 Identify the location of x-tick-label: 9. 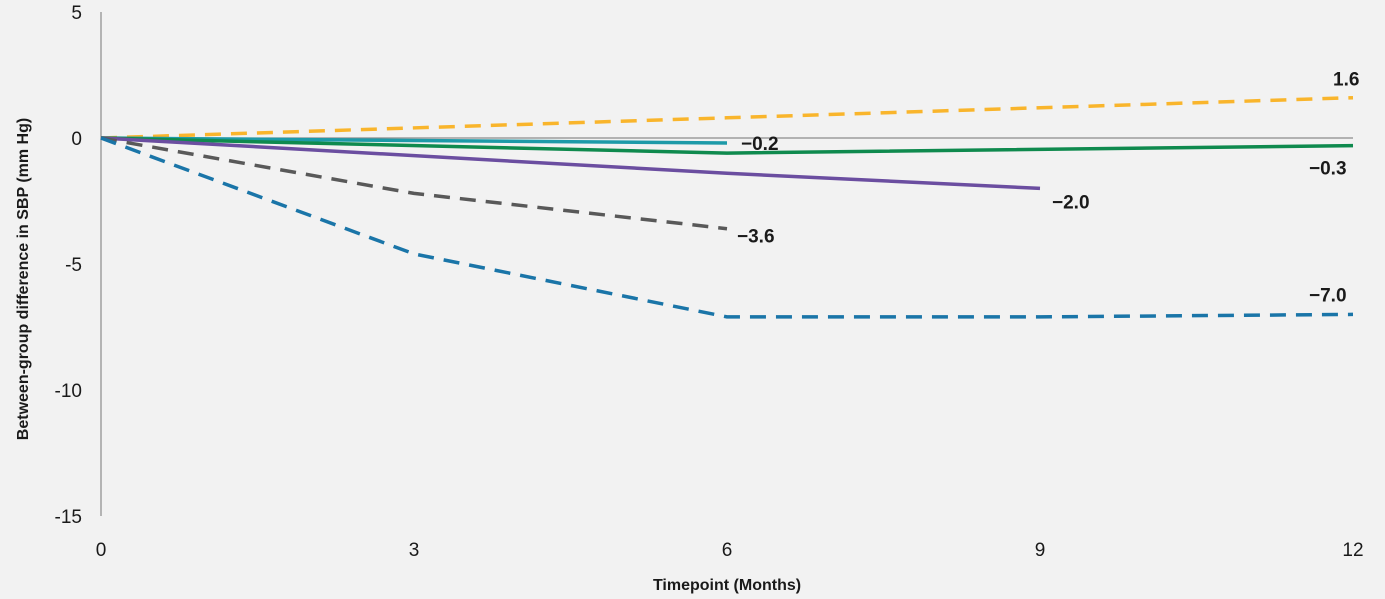
(1040, 550).